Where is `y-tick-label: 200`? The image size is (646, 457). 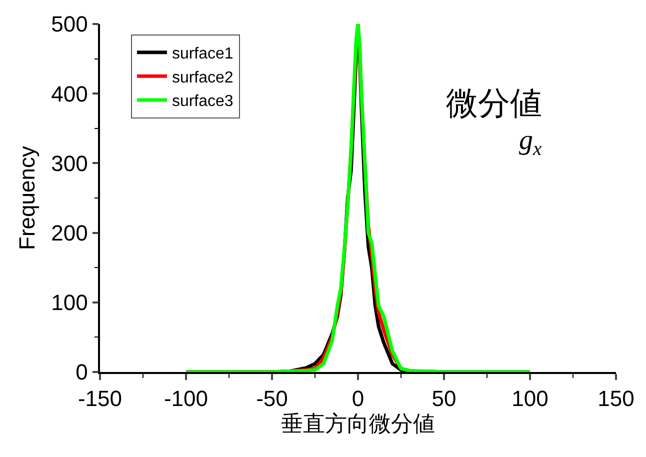
y-tick-label: 200 is located at coordinates (69, 233).